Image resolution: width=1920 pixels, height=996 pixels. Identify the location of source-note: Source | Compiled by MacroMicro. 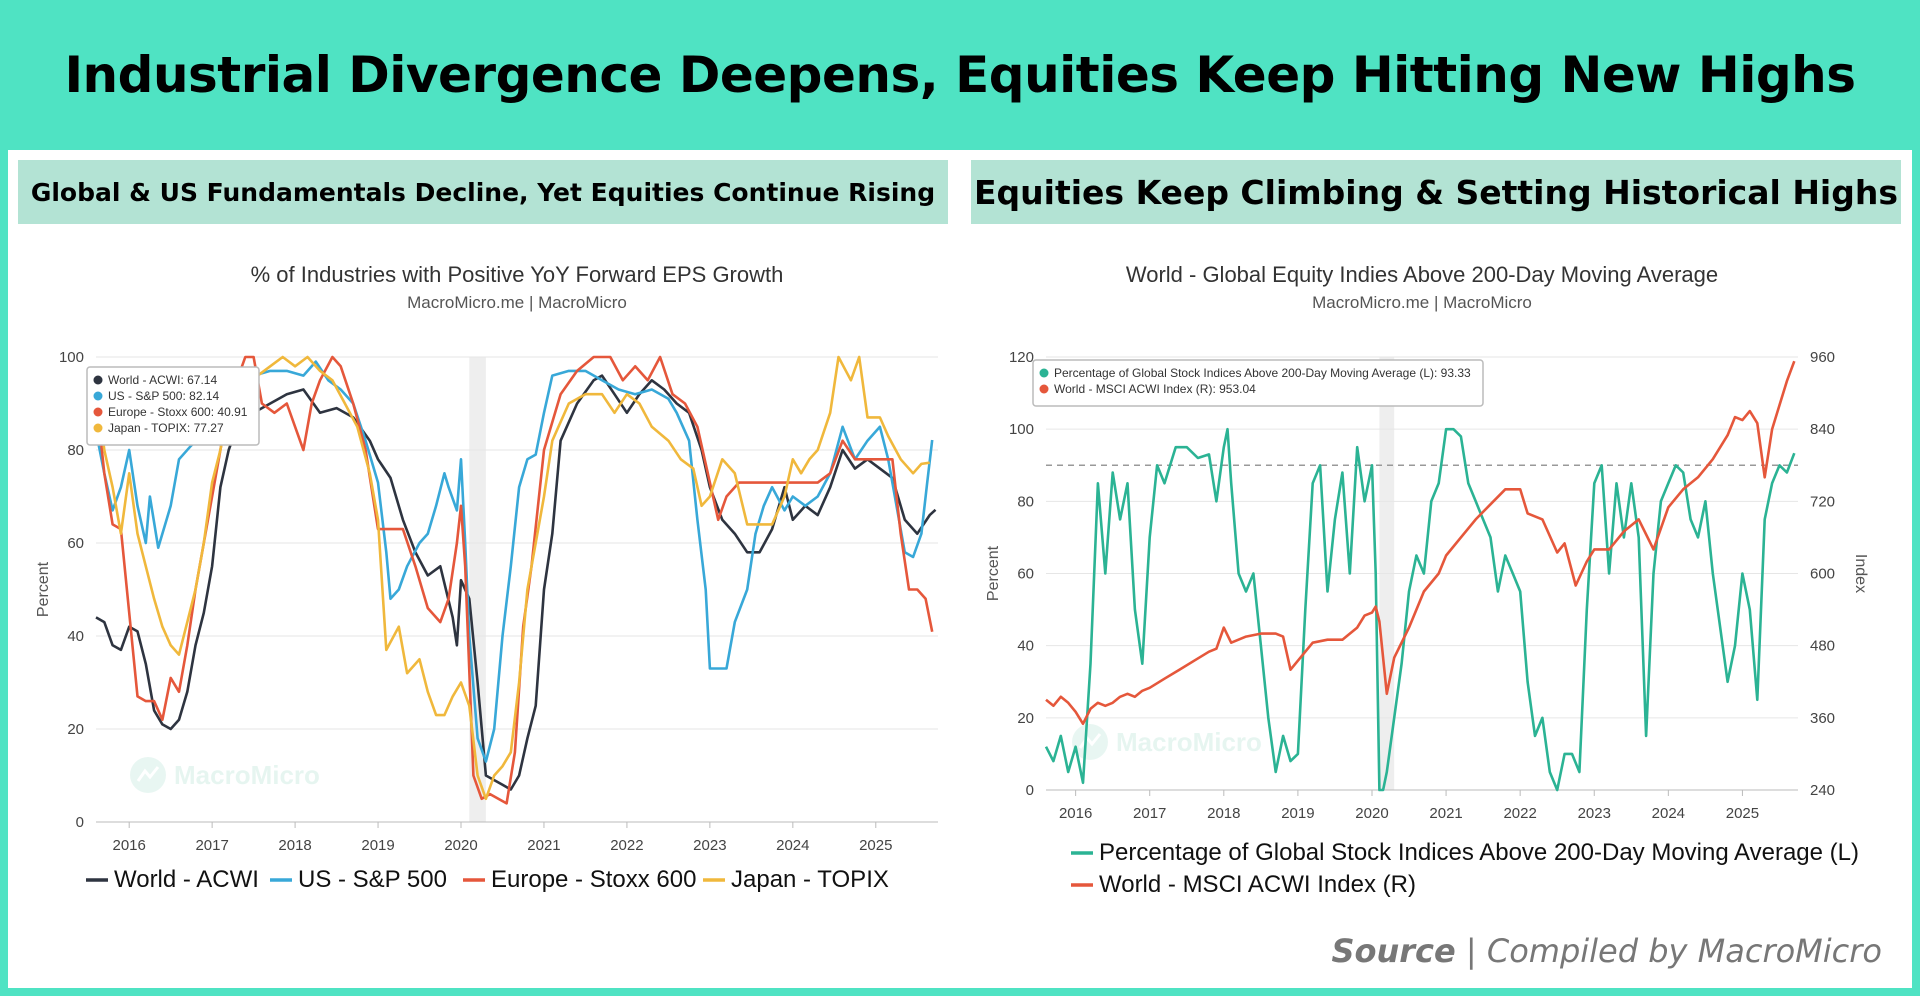
(1606, 951).